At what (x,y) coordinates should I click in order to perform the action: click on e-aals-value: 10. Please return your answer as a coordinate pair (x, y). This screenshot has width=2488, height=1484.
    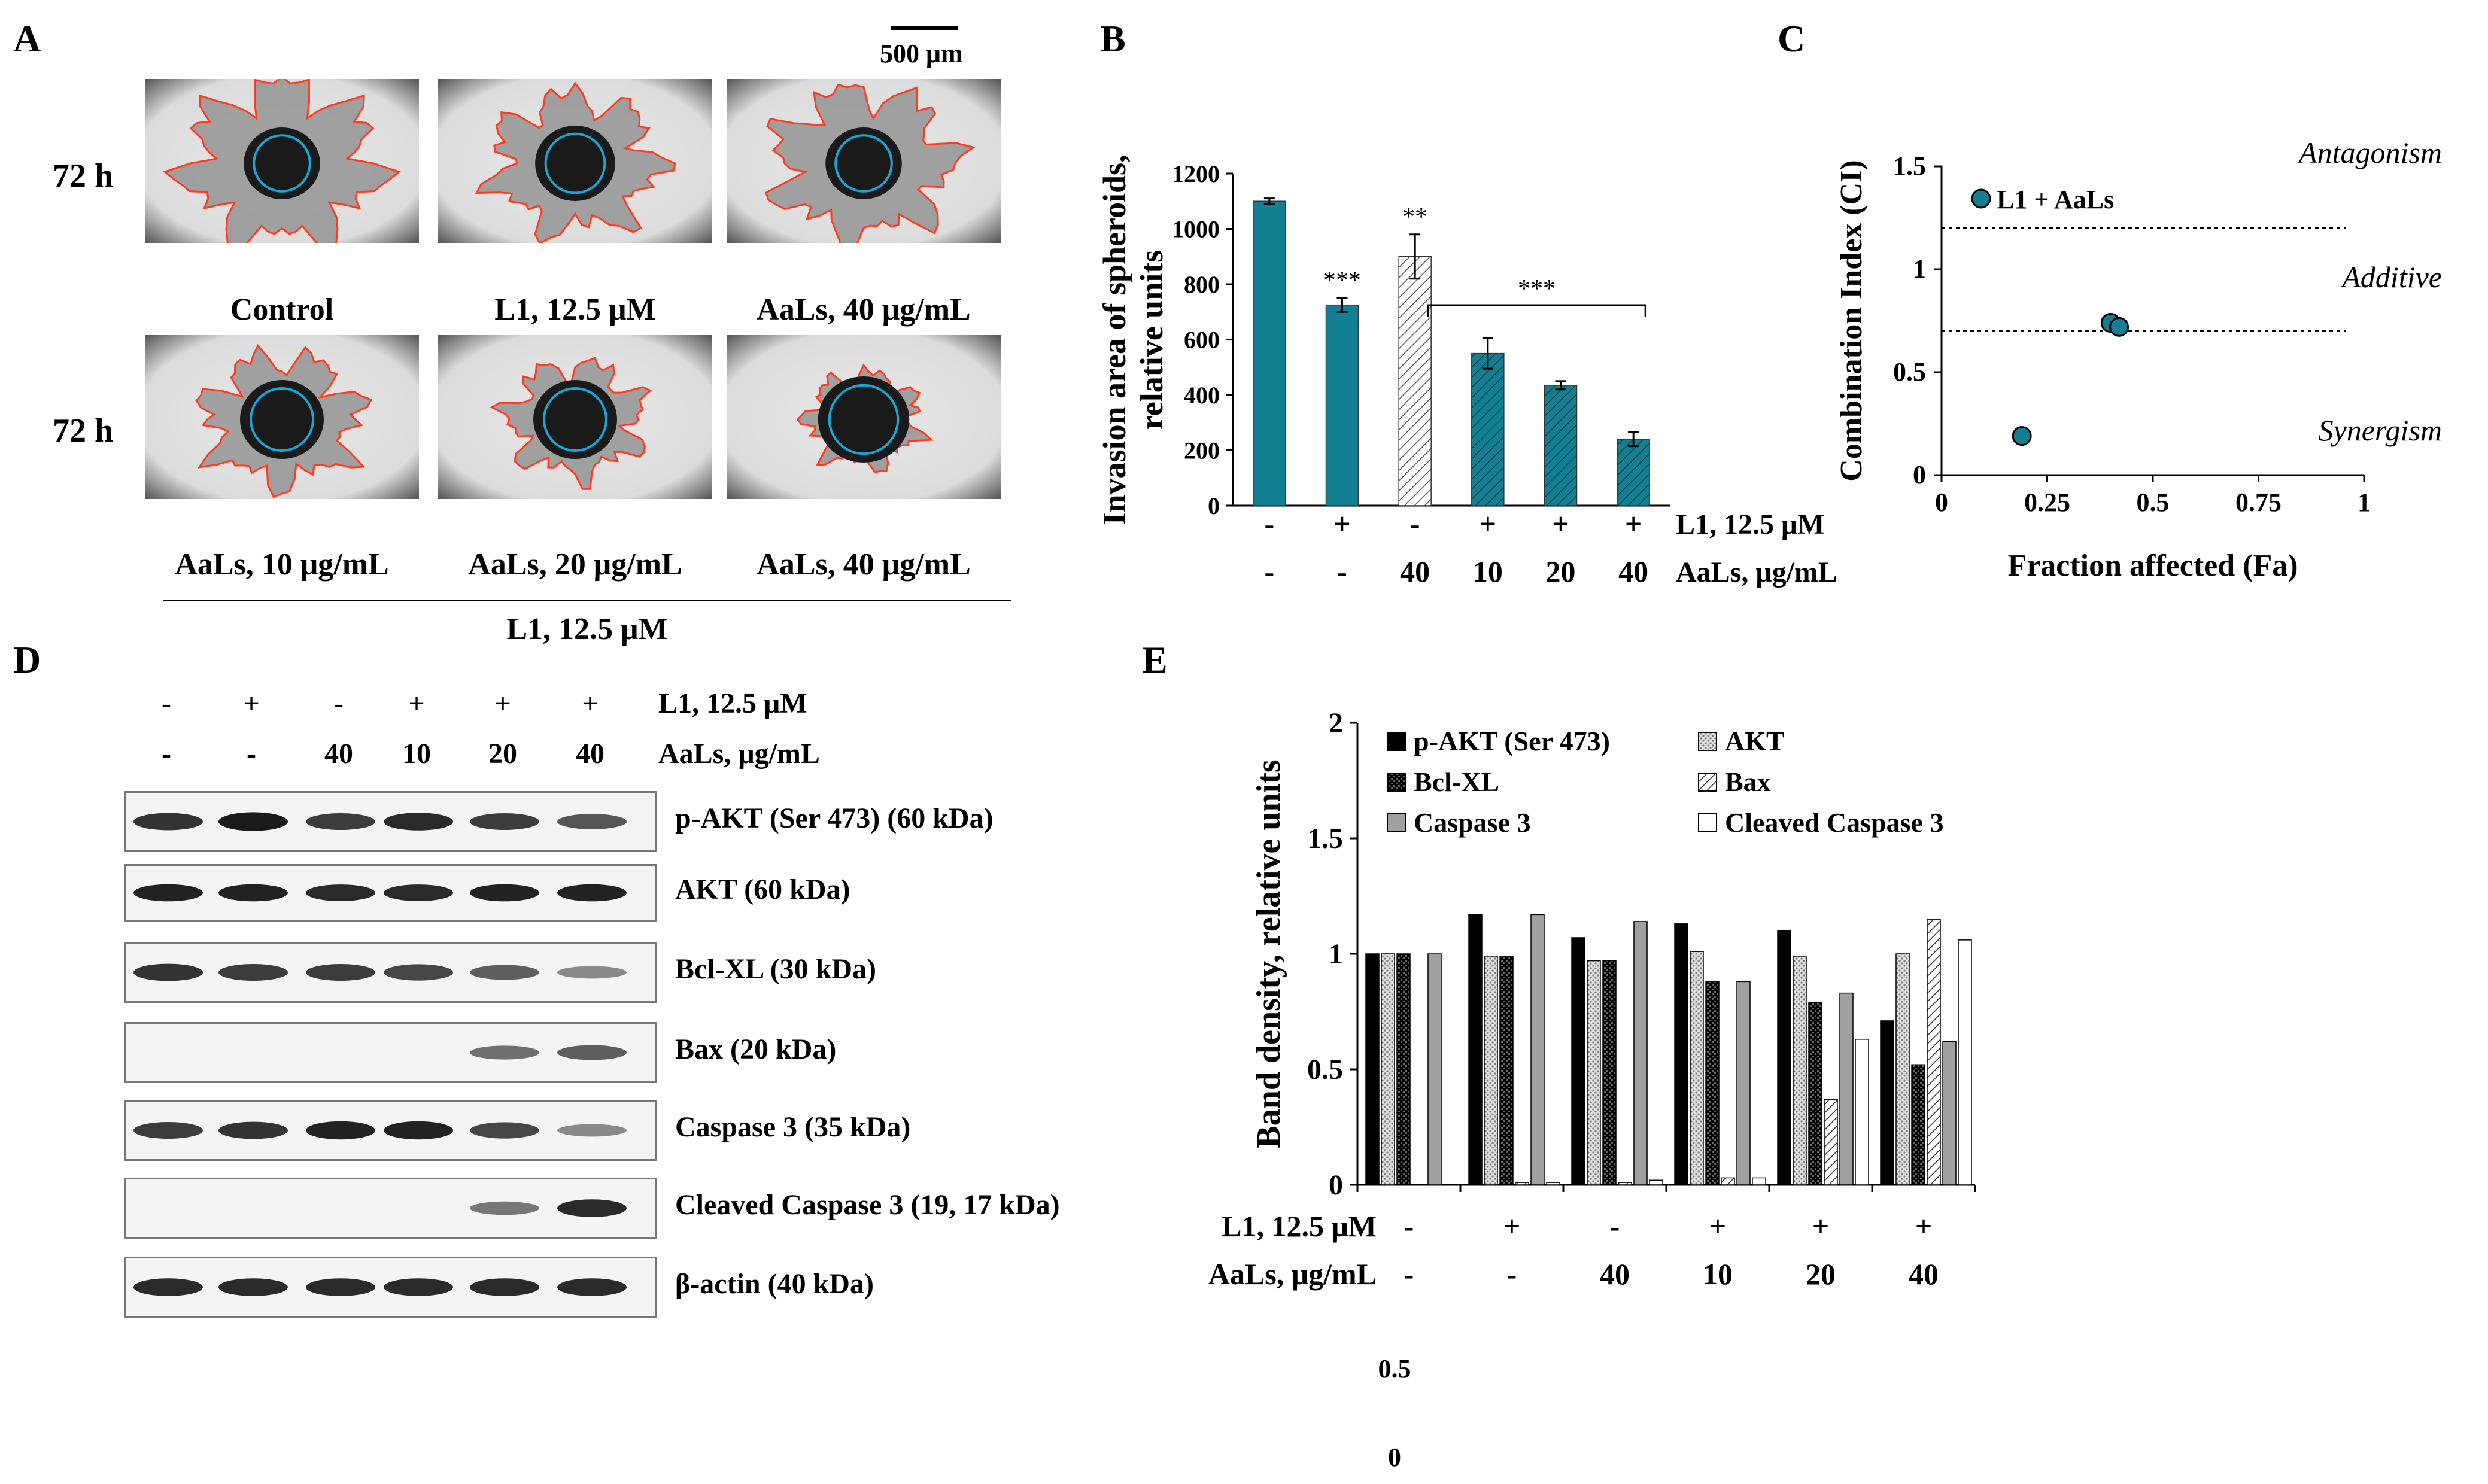
    Looking at the image, I should click on (1718, 1274).